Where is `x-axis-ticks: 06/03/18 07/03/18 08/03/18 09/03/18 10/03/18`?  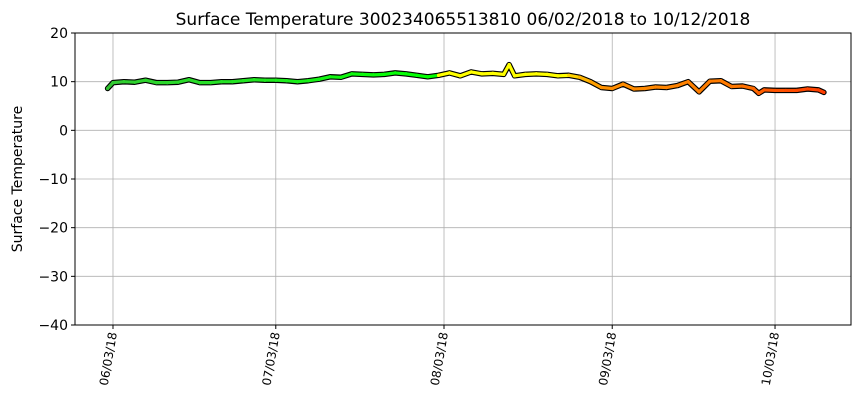 x-axis-ticks: 06/03/18 07/03/18 08/03/18 09/03/18 10/03/18 is located at coordinates (439, 356).